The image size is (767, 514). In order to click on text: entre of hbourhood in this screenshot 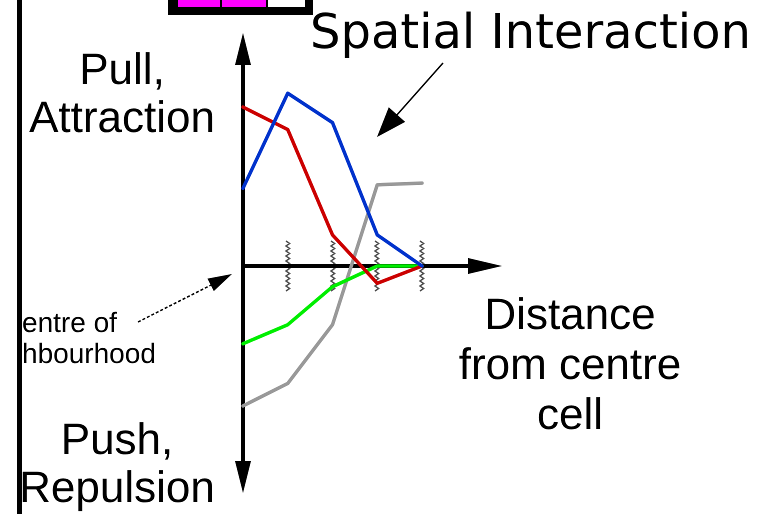, I will do `click(89, 338)`.